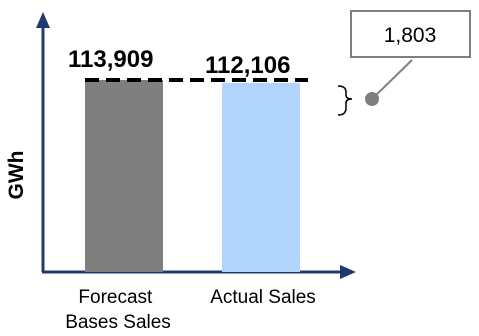  Describe the element at coordinates (124, 176) in the screenshot. I see `bar-forecast` at that location.